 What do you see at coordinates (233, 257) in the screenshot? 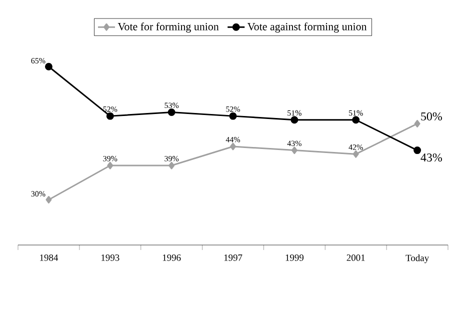
I see `x-tick-label: 1997` at bounding box center [233, 257].